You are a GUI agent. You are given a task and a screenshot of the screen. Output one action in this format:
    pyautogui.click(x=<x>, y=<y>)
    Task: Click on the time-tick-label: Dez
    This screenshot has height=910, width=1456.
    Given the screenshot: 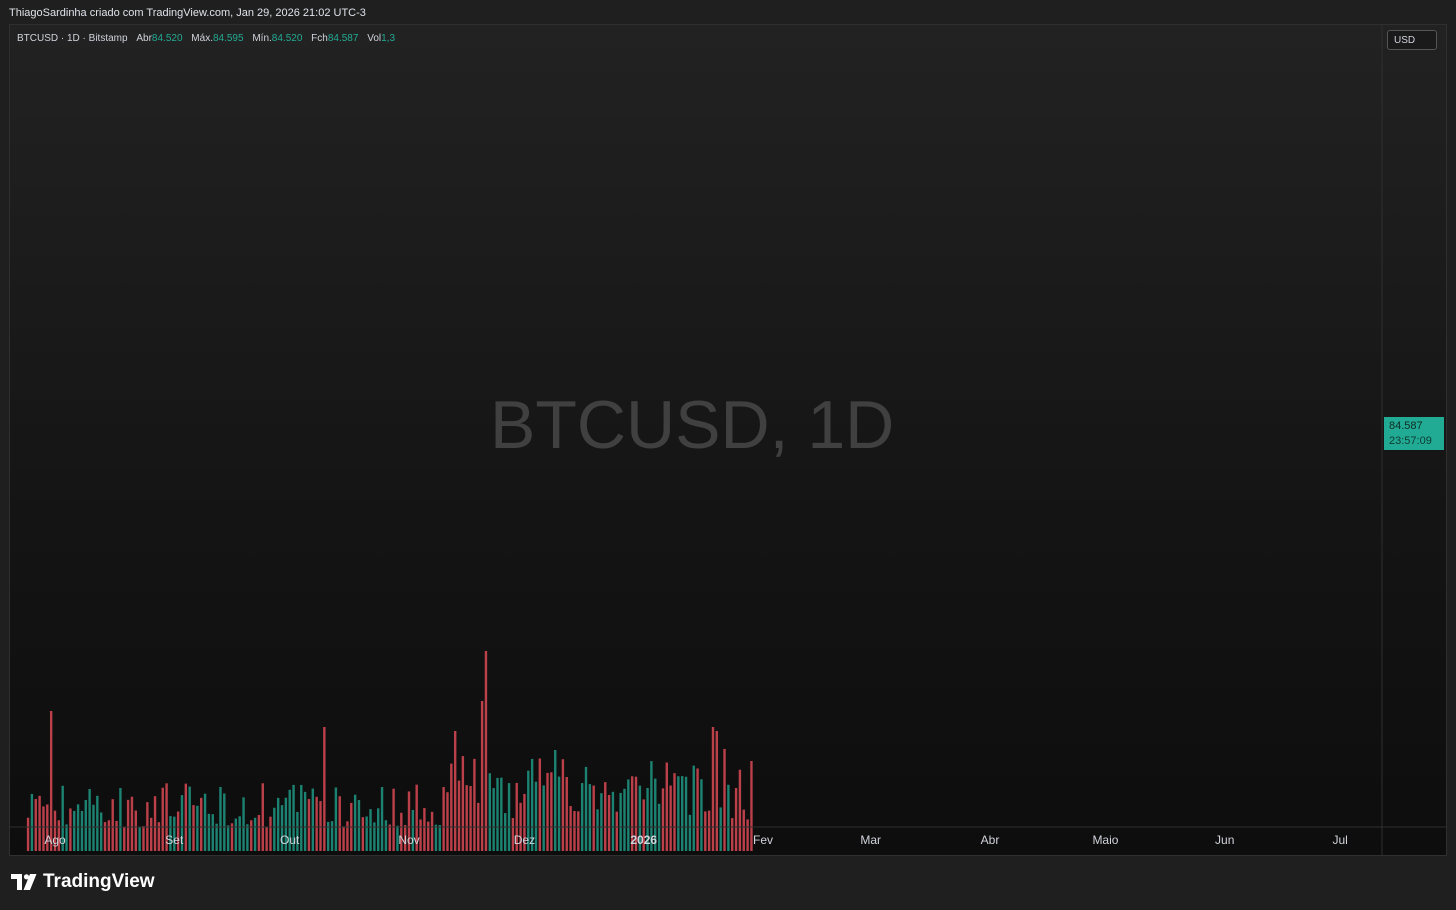 What is the action you would take?
    pyautogui.click(x=524, y=840)
    